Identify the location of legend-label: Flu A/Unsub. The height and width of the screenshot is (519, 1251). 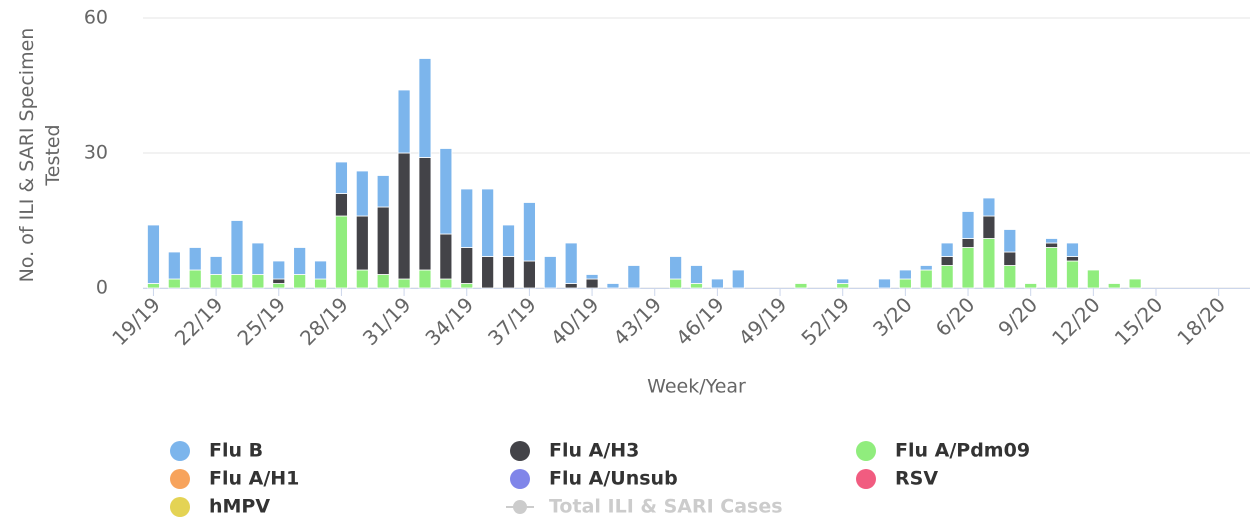
(613, 479).